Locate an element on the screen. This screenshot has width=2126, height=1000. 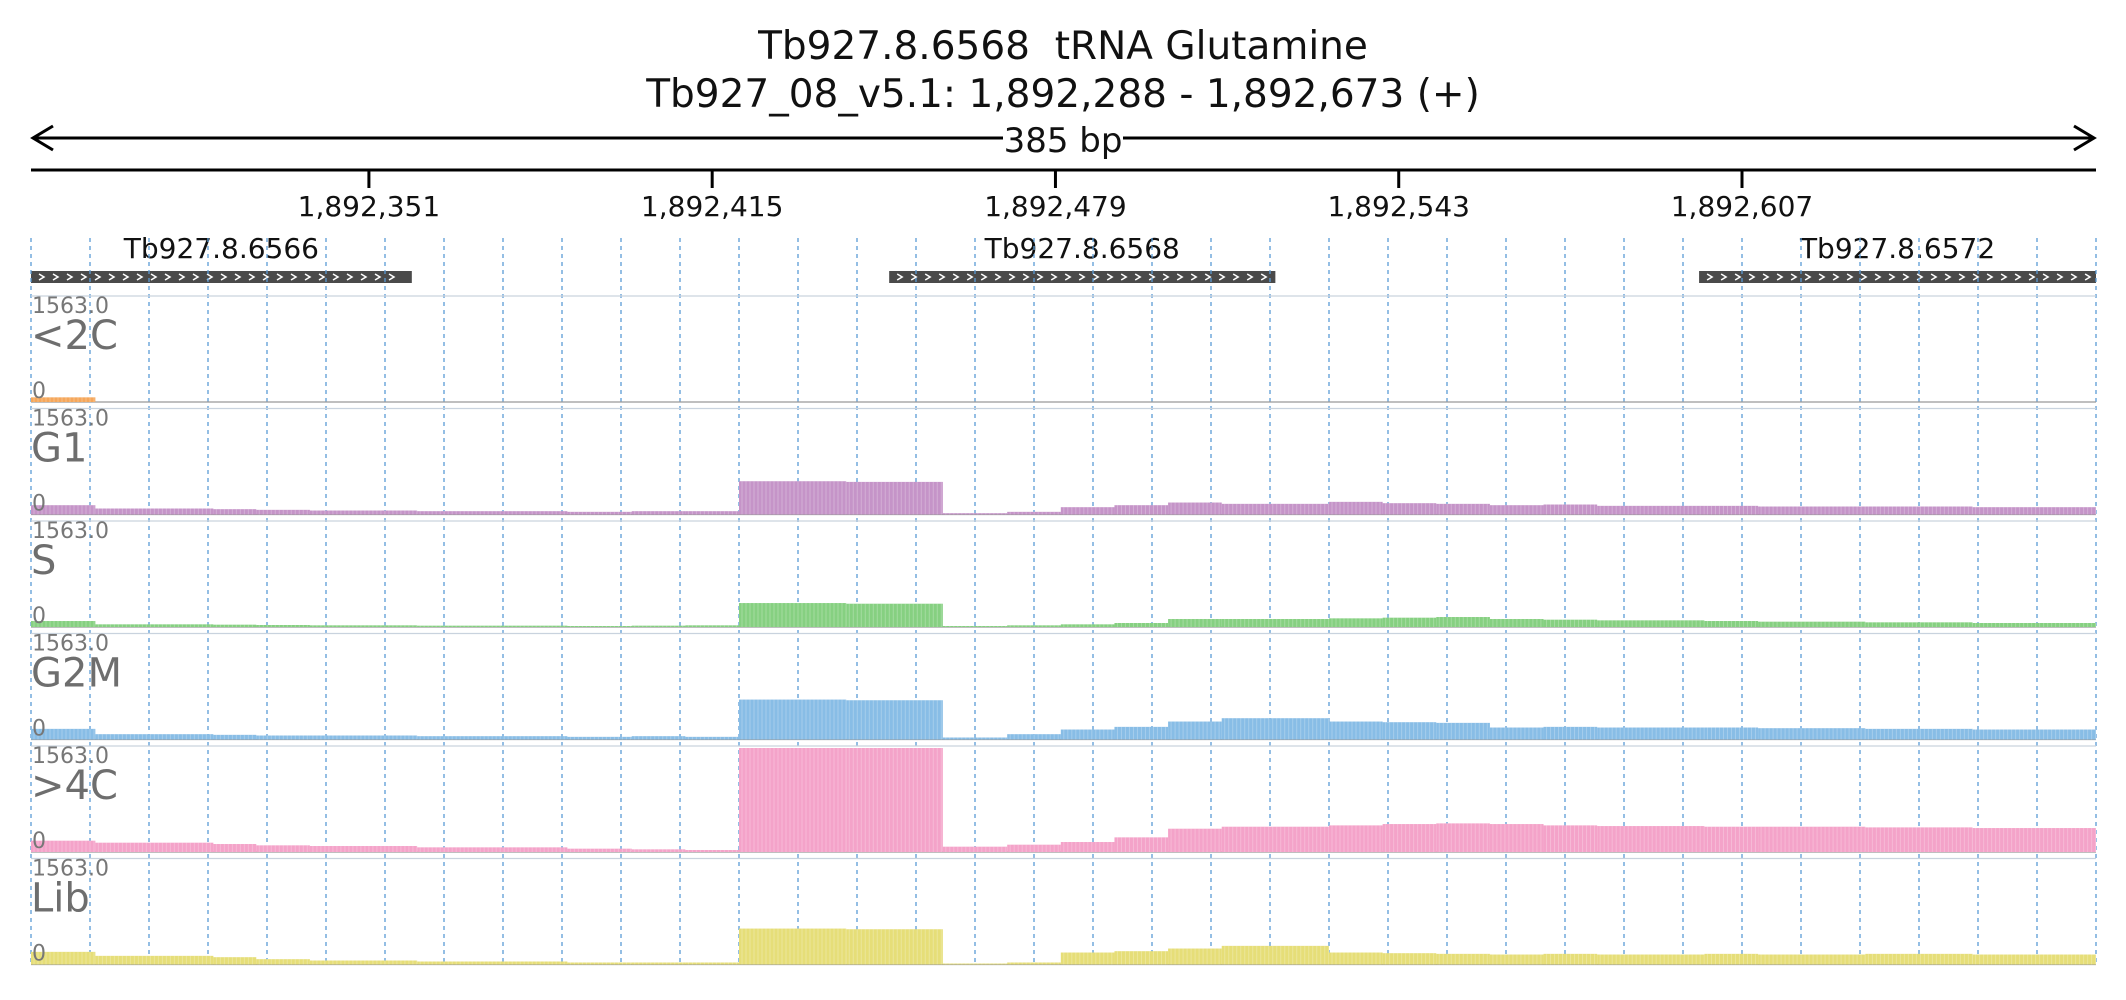
ruler-tick-label: 1,892,351 is located at coordinates (369, 206).